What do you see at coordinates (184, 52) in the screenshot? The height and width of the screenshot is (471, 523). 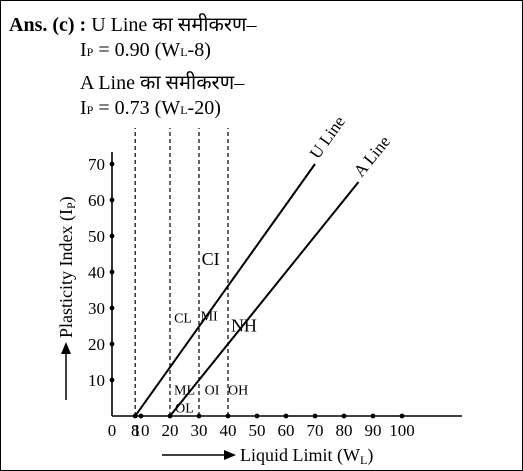 I see `u-eq-rhs-sub: L` at bounding box center [184, 52].